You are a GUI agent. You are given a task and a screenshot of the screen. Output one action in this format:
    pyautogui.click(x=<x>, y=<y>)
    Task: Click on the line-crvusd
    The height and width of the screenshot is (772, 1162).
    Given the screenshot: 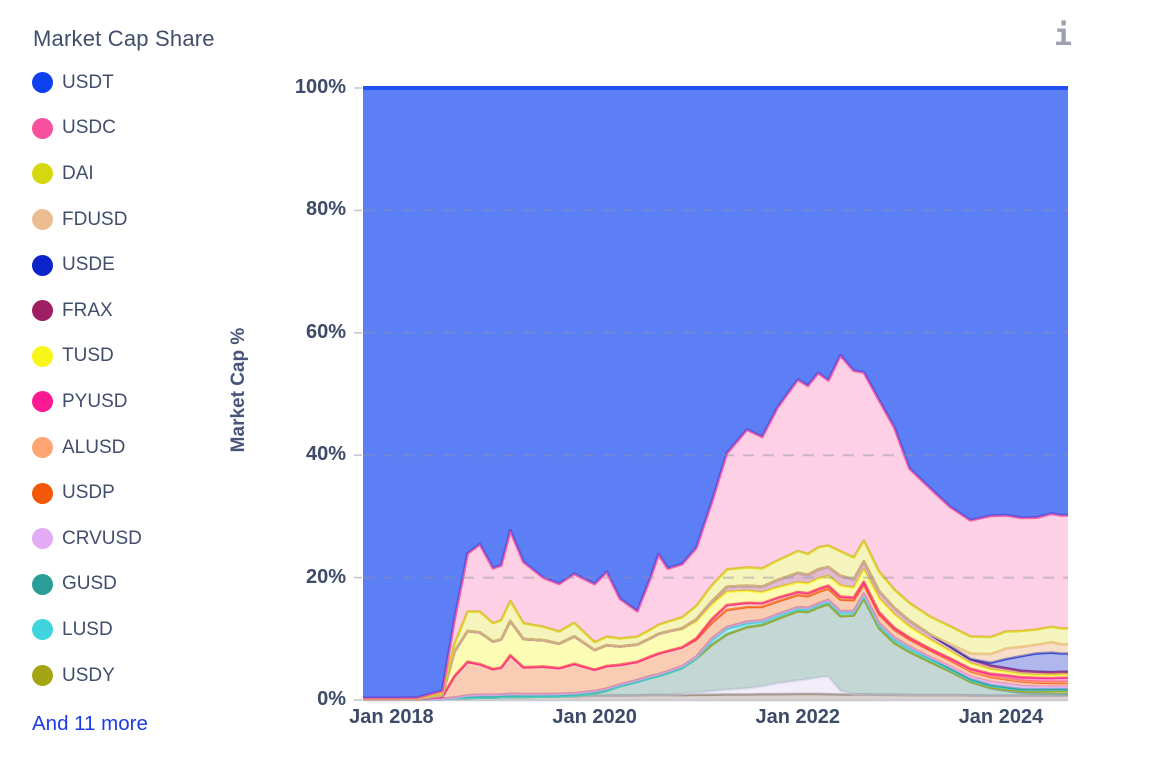 What is the action you would take?
    pyautogui.click(x=715, y=646)
    